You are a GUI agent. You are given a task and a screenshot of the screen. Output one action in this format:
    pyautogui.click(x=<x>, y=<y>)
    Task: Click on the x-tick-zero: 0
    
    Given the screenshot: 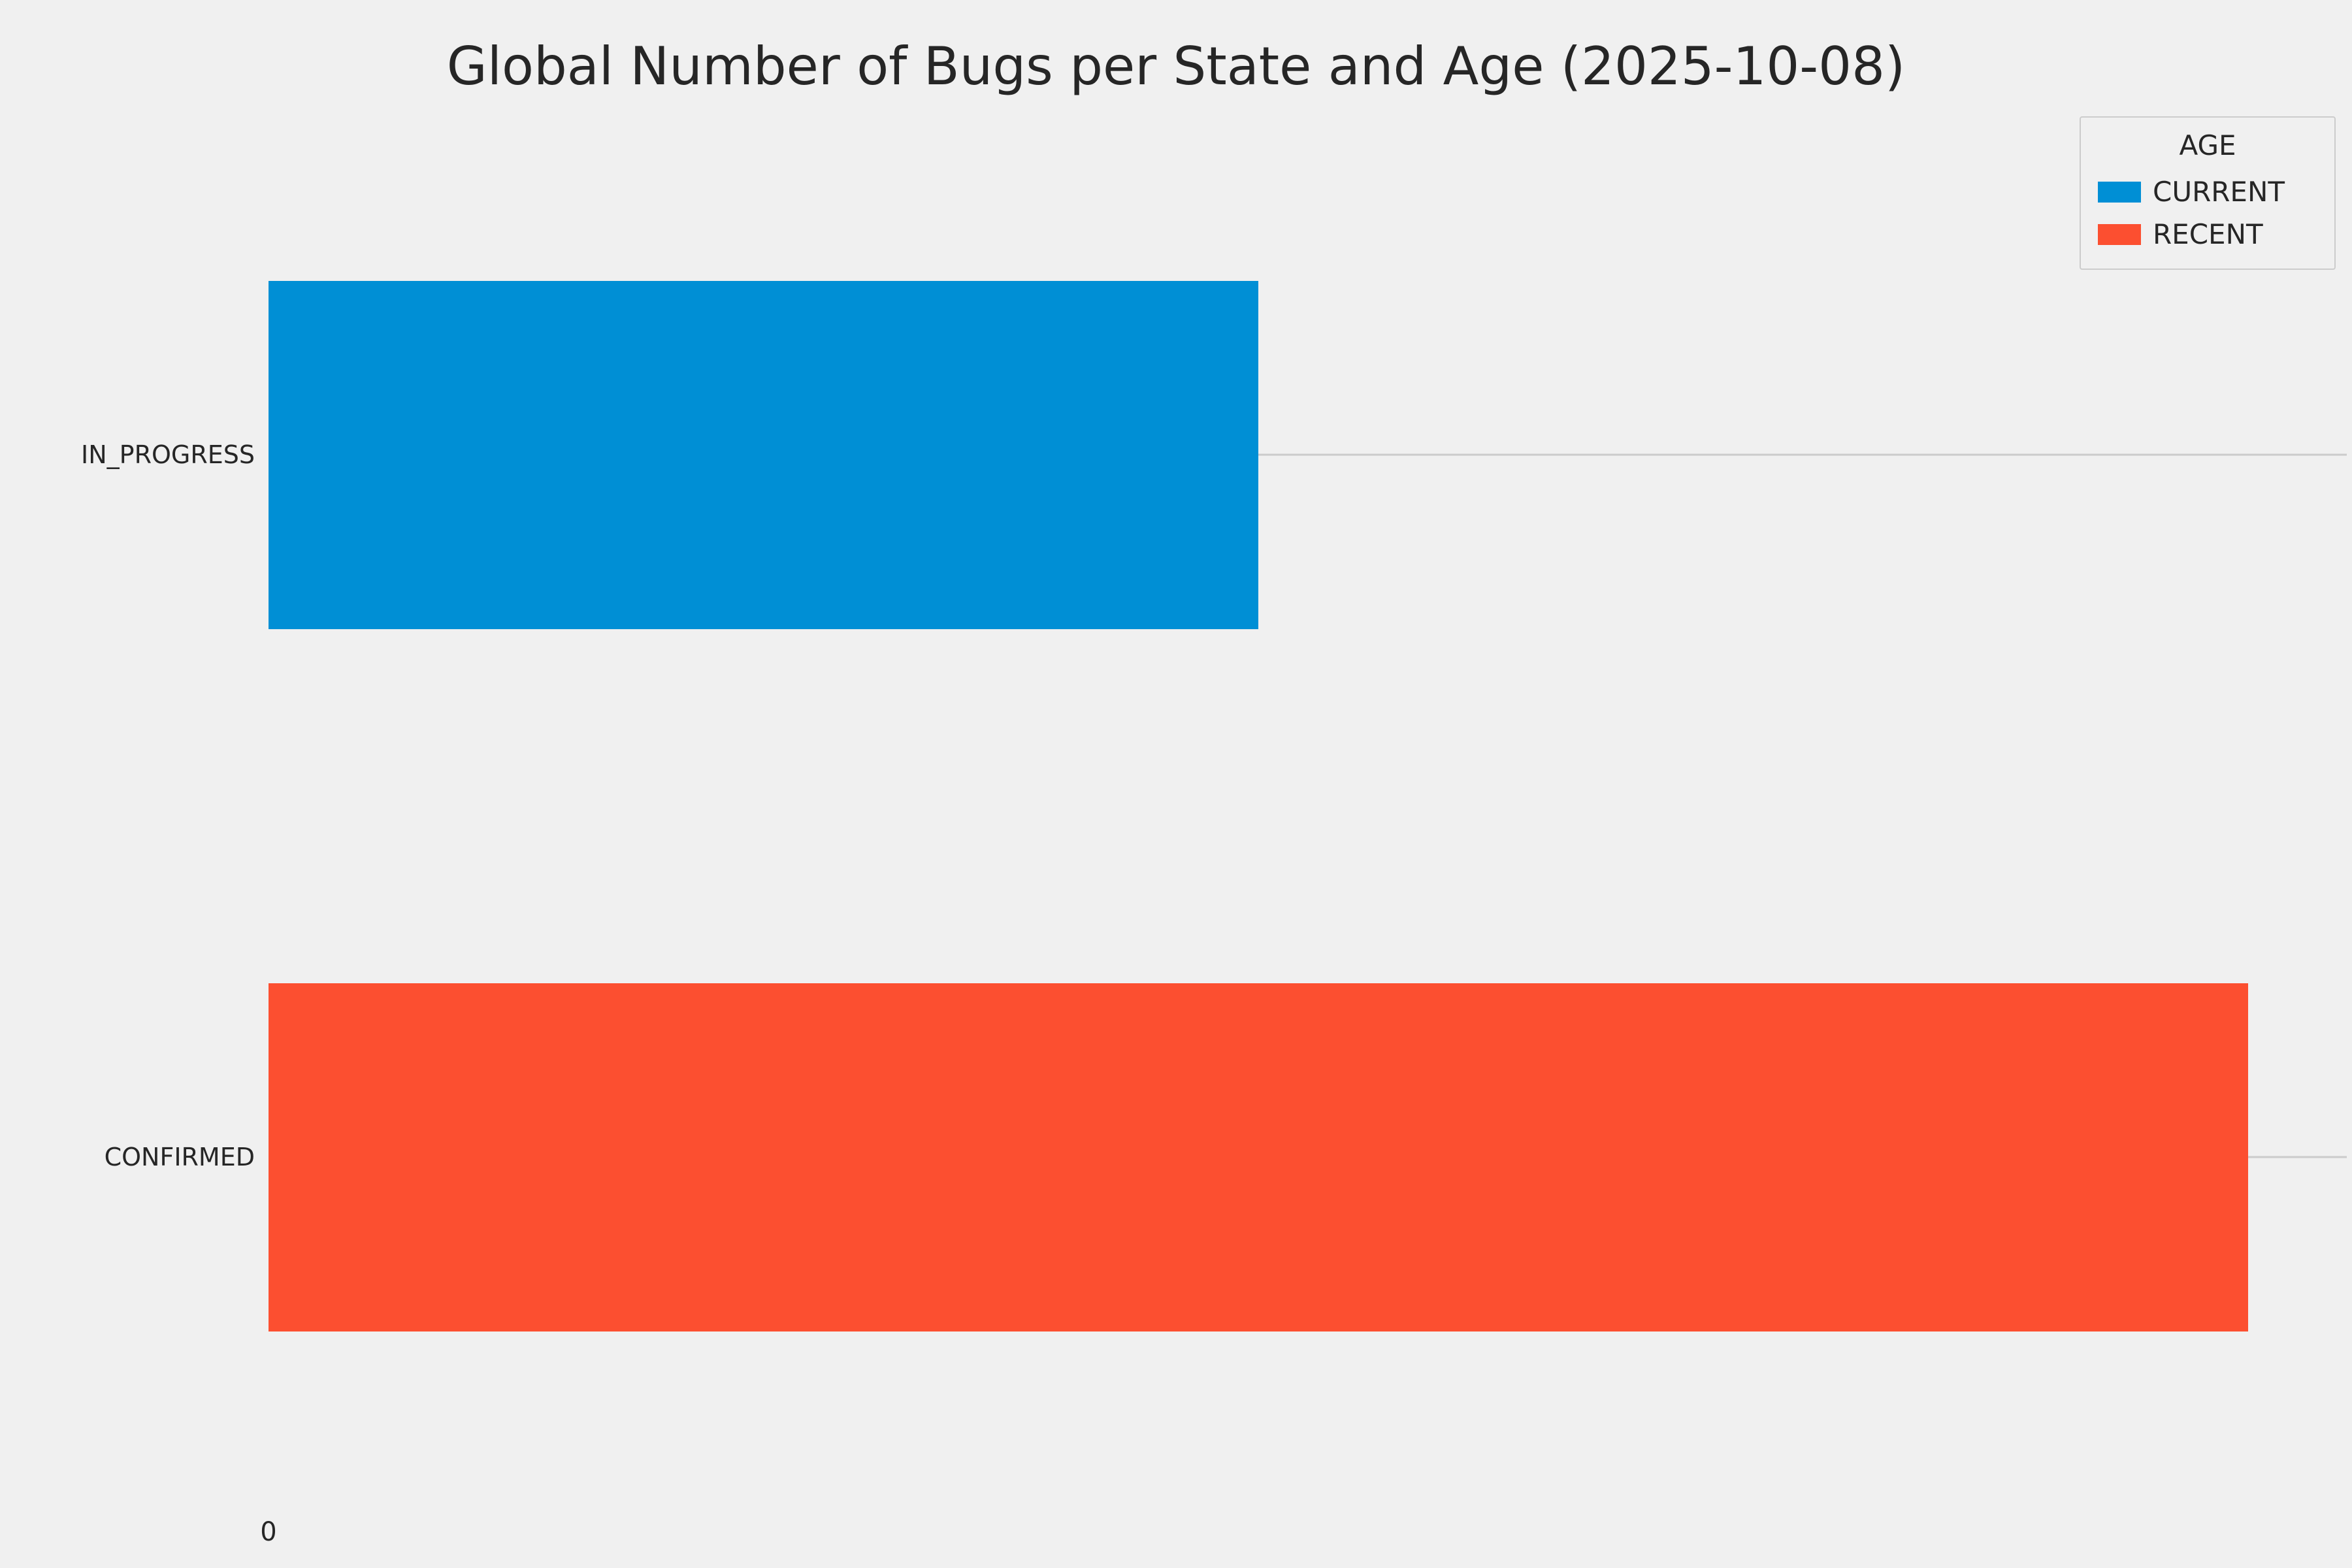 What is the action you would take?
    pyautogui.click(x=268, y=1532)
    